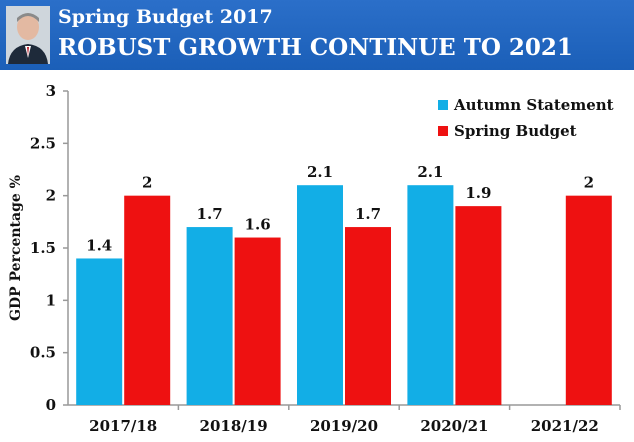  I want to click on y-axis-title: GDP Percentage %, so click(16, 248).